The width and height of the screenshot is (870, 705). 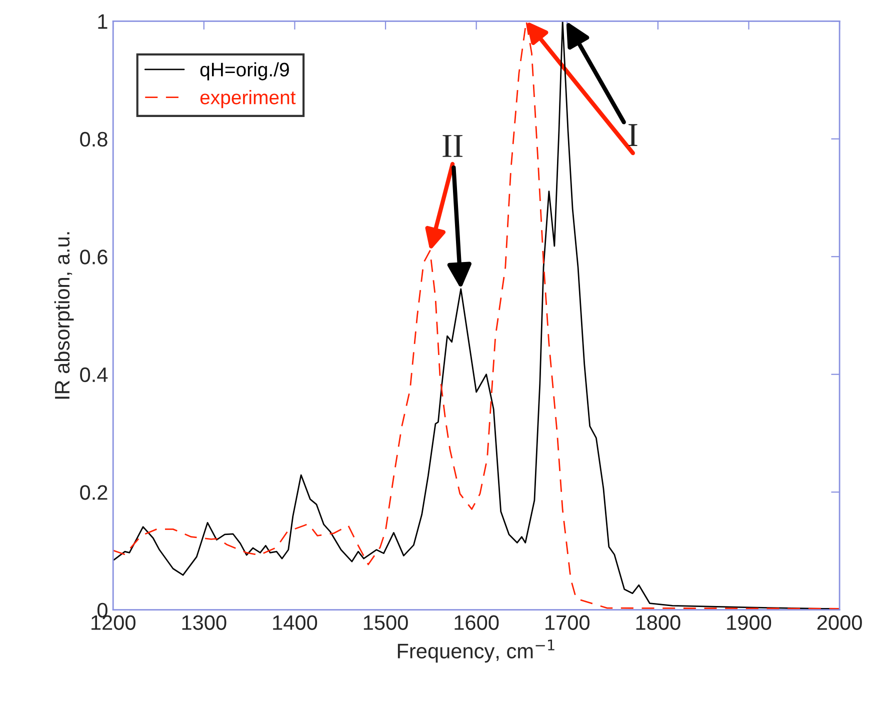 What do you see at coordinates (476, 651) in the screenshot?
I see `x-axis-title: Frequency, cm$^{−1}$` at bounding box center [476, 651].